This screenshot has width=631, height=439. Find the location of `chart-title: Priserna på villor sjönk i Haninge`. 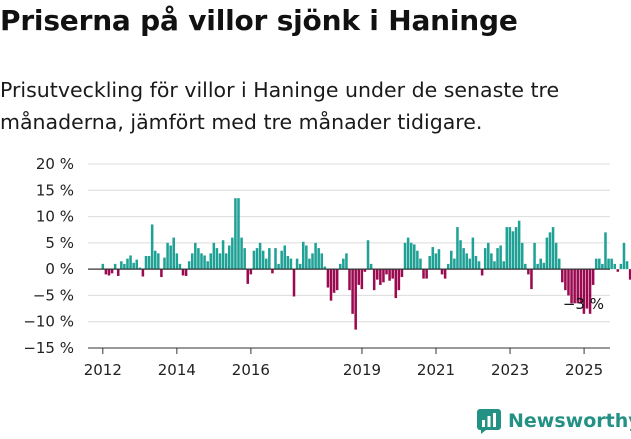

chart-title: Priserna på villor sjönk i Haninge is located at coordinates (259, 20).